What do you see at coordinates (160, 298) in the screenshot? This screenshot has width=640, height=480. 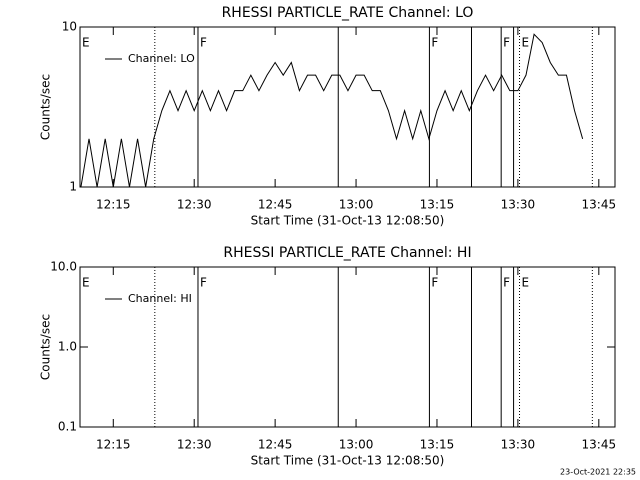 I see `legend-label: Channel: HI` at bounding box center [160, 298].